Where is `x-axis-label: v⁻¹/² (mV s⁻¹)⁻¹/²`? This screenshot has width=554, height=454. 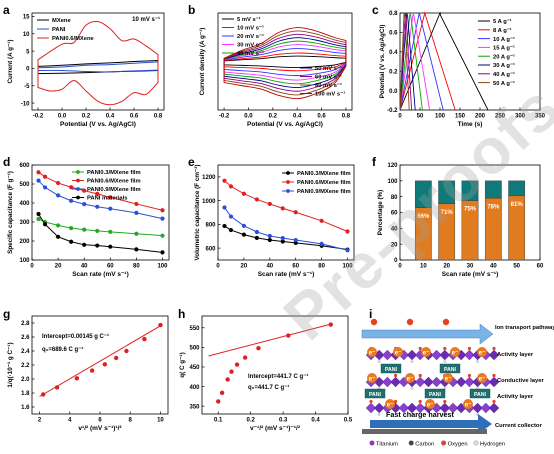 x-axis-label: v⁻¹/² (mV s⁻¹)⁻¹/² is located at coordinates (275, 428).